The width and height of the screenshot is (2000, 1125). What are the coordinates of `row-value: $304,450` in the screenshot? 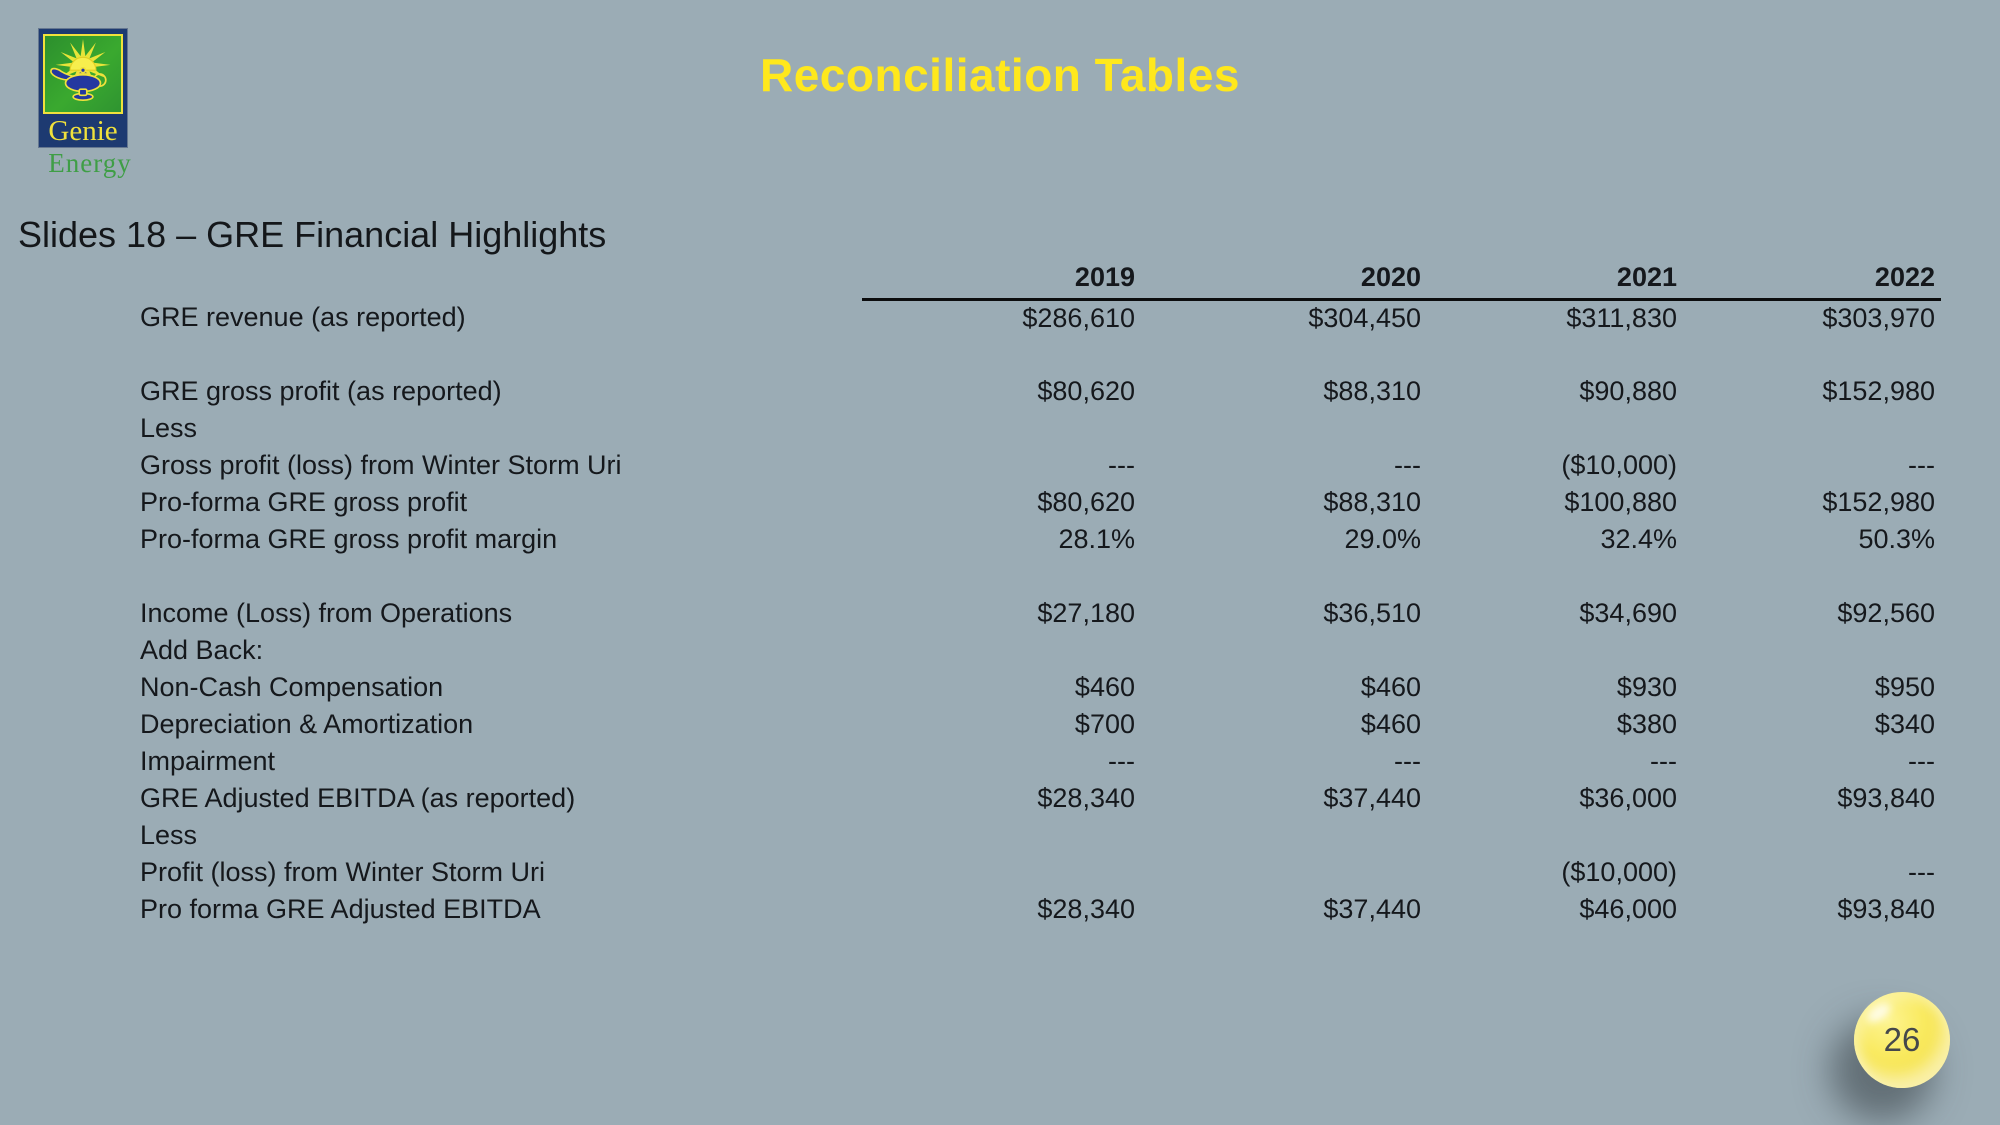 It's located at (1364, 317).